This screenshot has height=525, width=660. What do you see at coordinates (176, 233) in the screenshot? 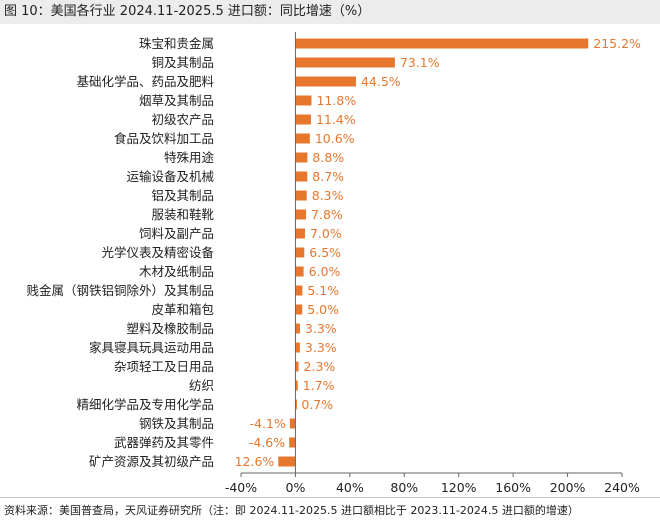
I see `category-label: 饲料及副产品` at bounding box center [176, 233].